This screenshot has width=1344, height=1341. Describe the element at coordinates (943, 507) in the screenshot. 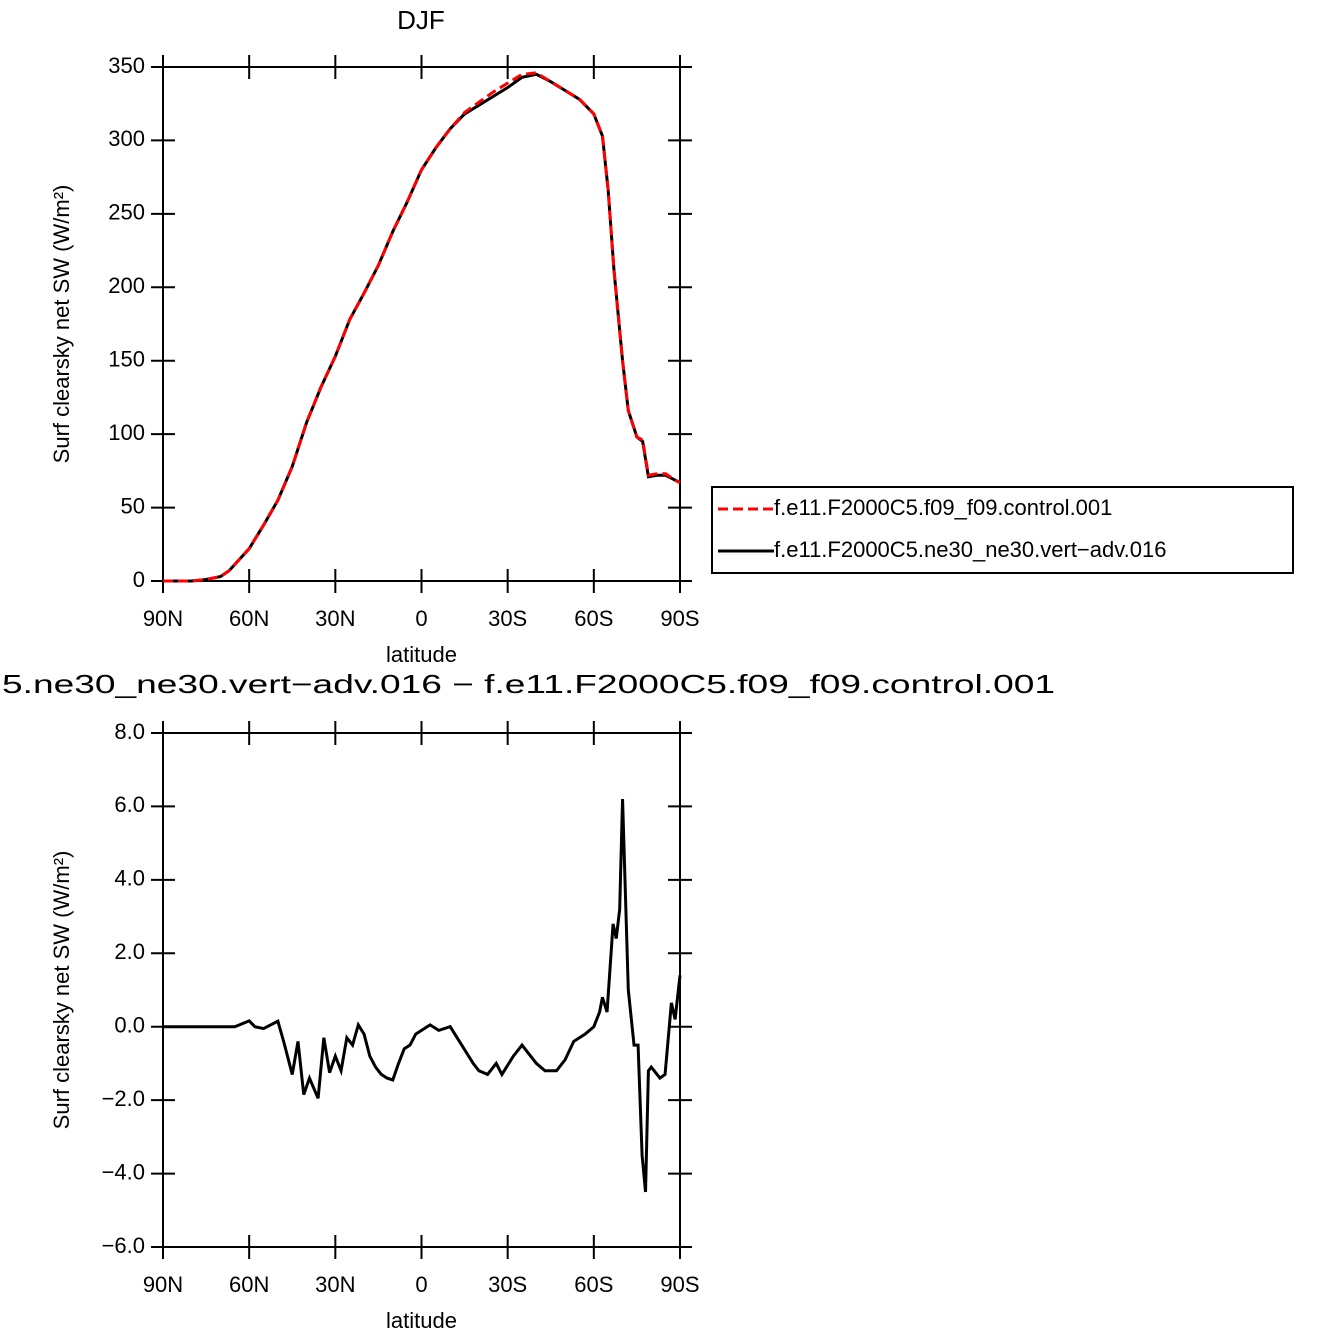

I see `legend-label: f.e11.F2000C5.f09_f09.control.001` at that location.